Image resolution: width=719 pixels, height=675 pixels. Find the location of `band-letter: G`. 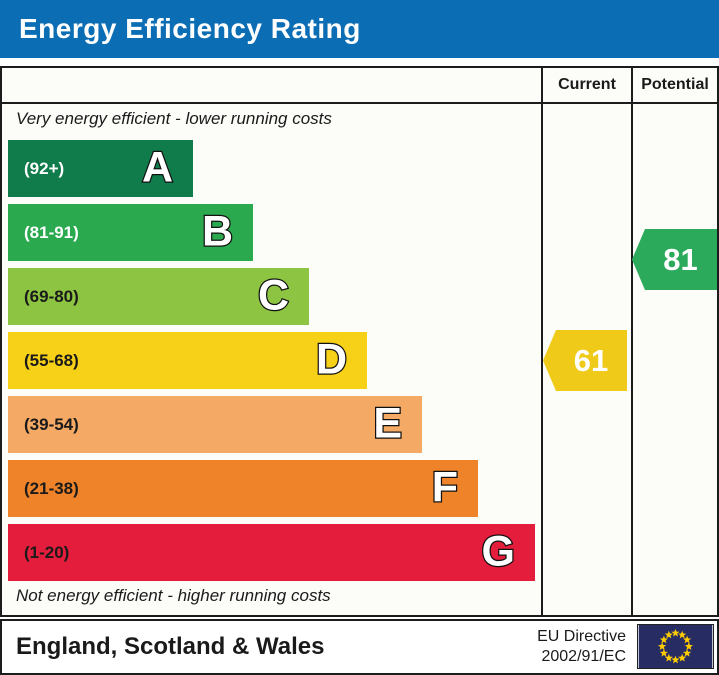

band-letter: G is located at coordinates (498, 551).